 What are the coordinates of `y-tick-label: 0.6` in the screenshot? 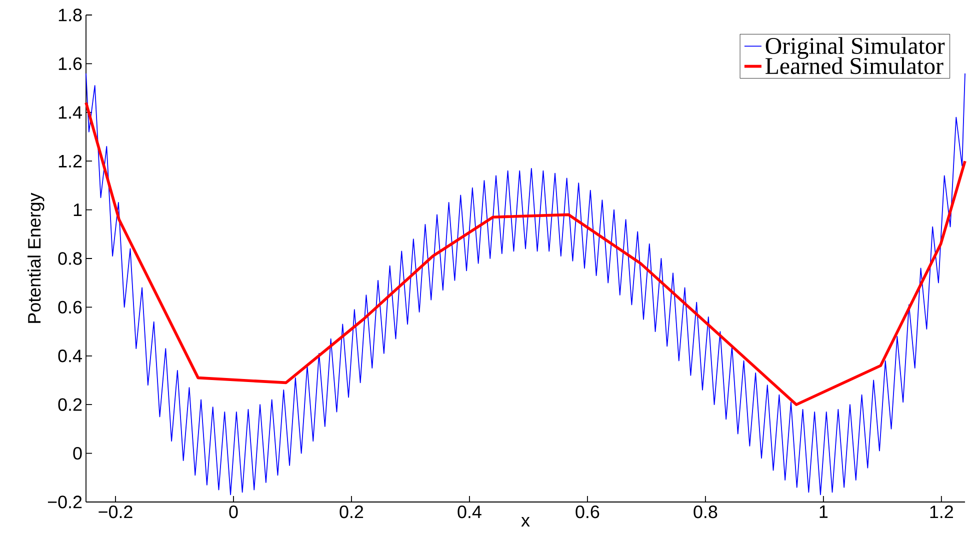 It's located at (70, 307).